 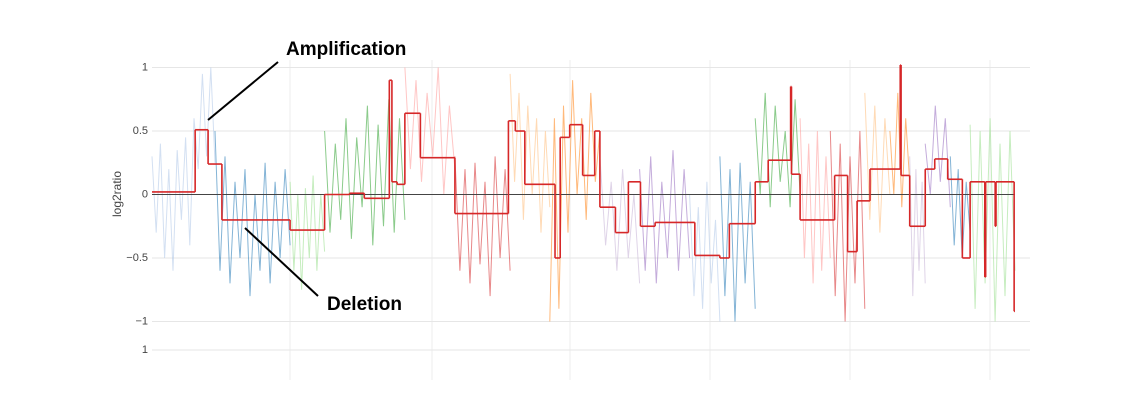 What do you see at coordinates (364, 304) in the screenshot?
I see `annotation: Deletion` at bounding box center [364, 304].